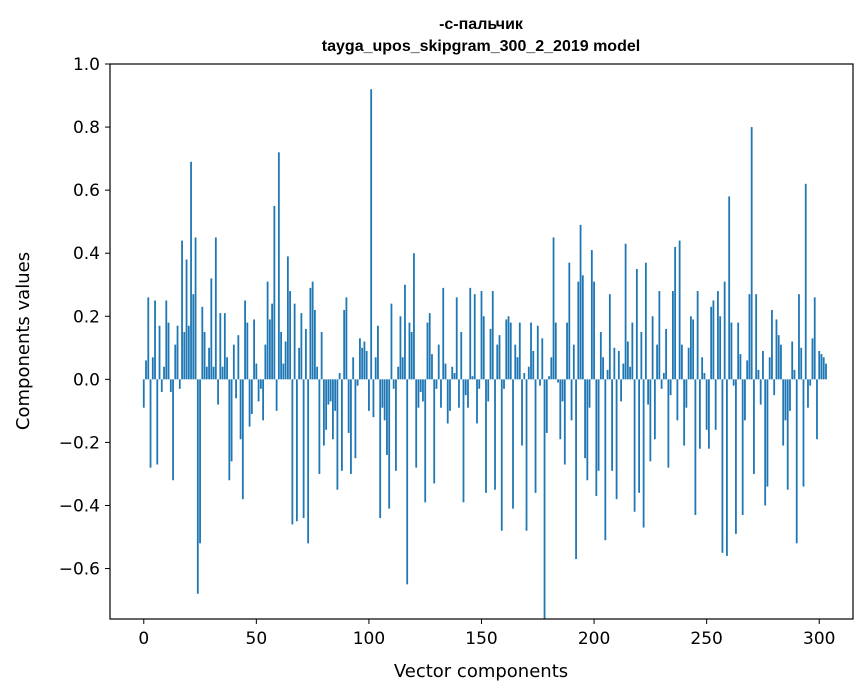 The image size is (867, 700). Describe the element at coordinates (79, 443) in the screenshot. I see `y-tick-label: −0.2` at that location.